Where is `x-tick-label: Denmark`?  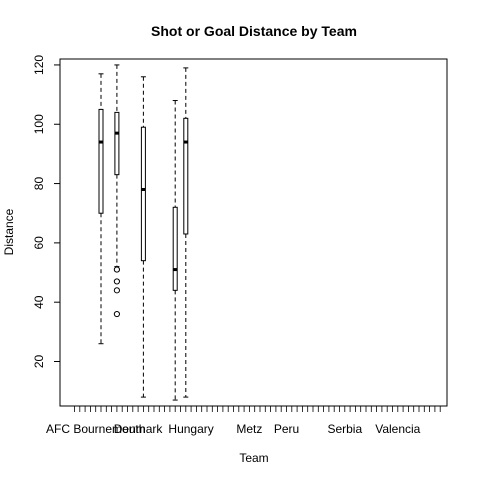 x-tick-label: Denmark is located at coordinates (139, 429).